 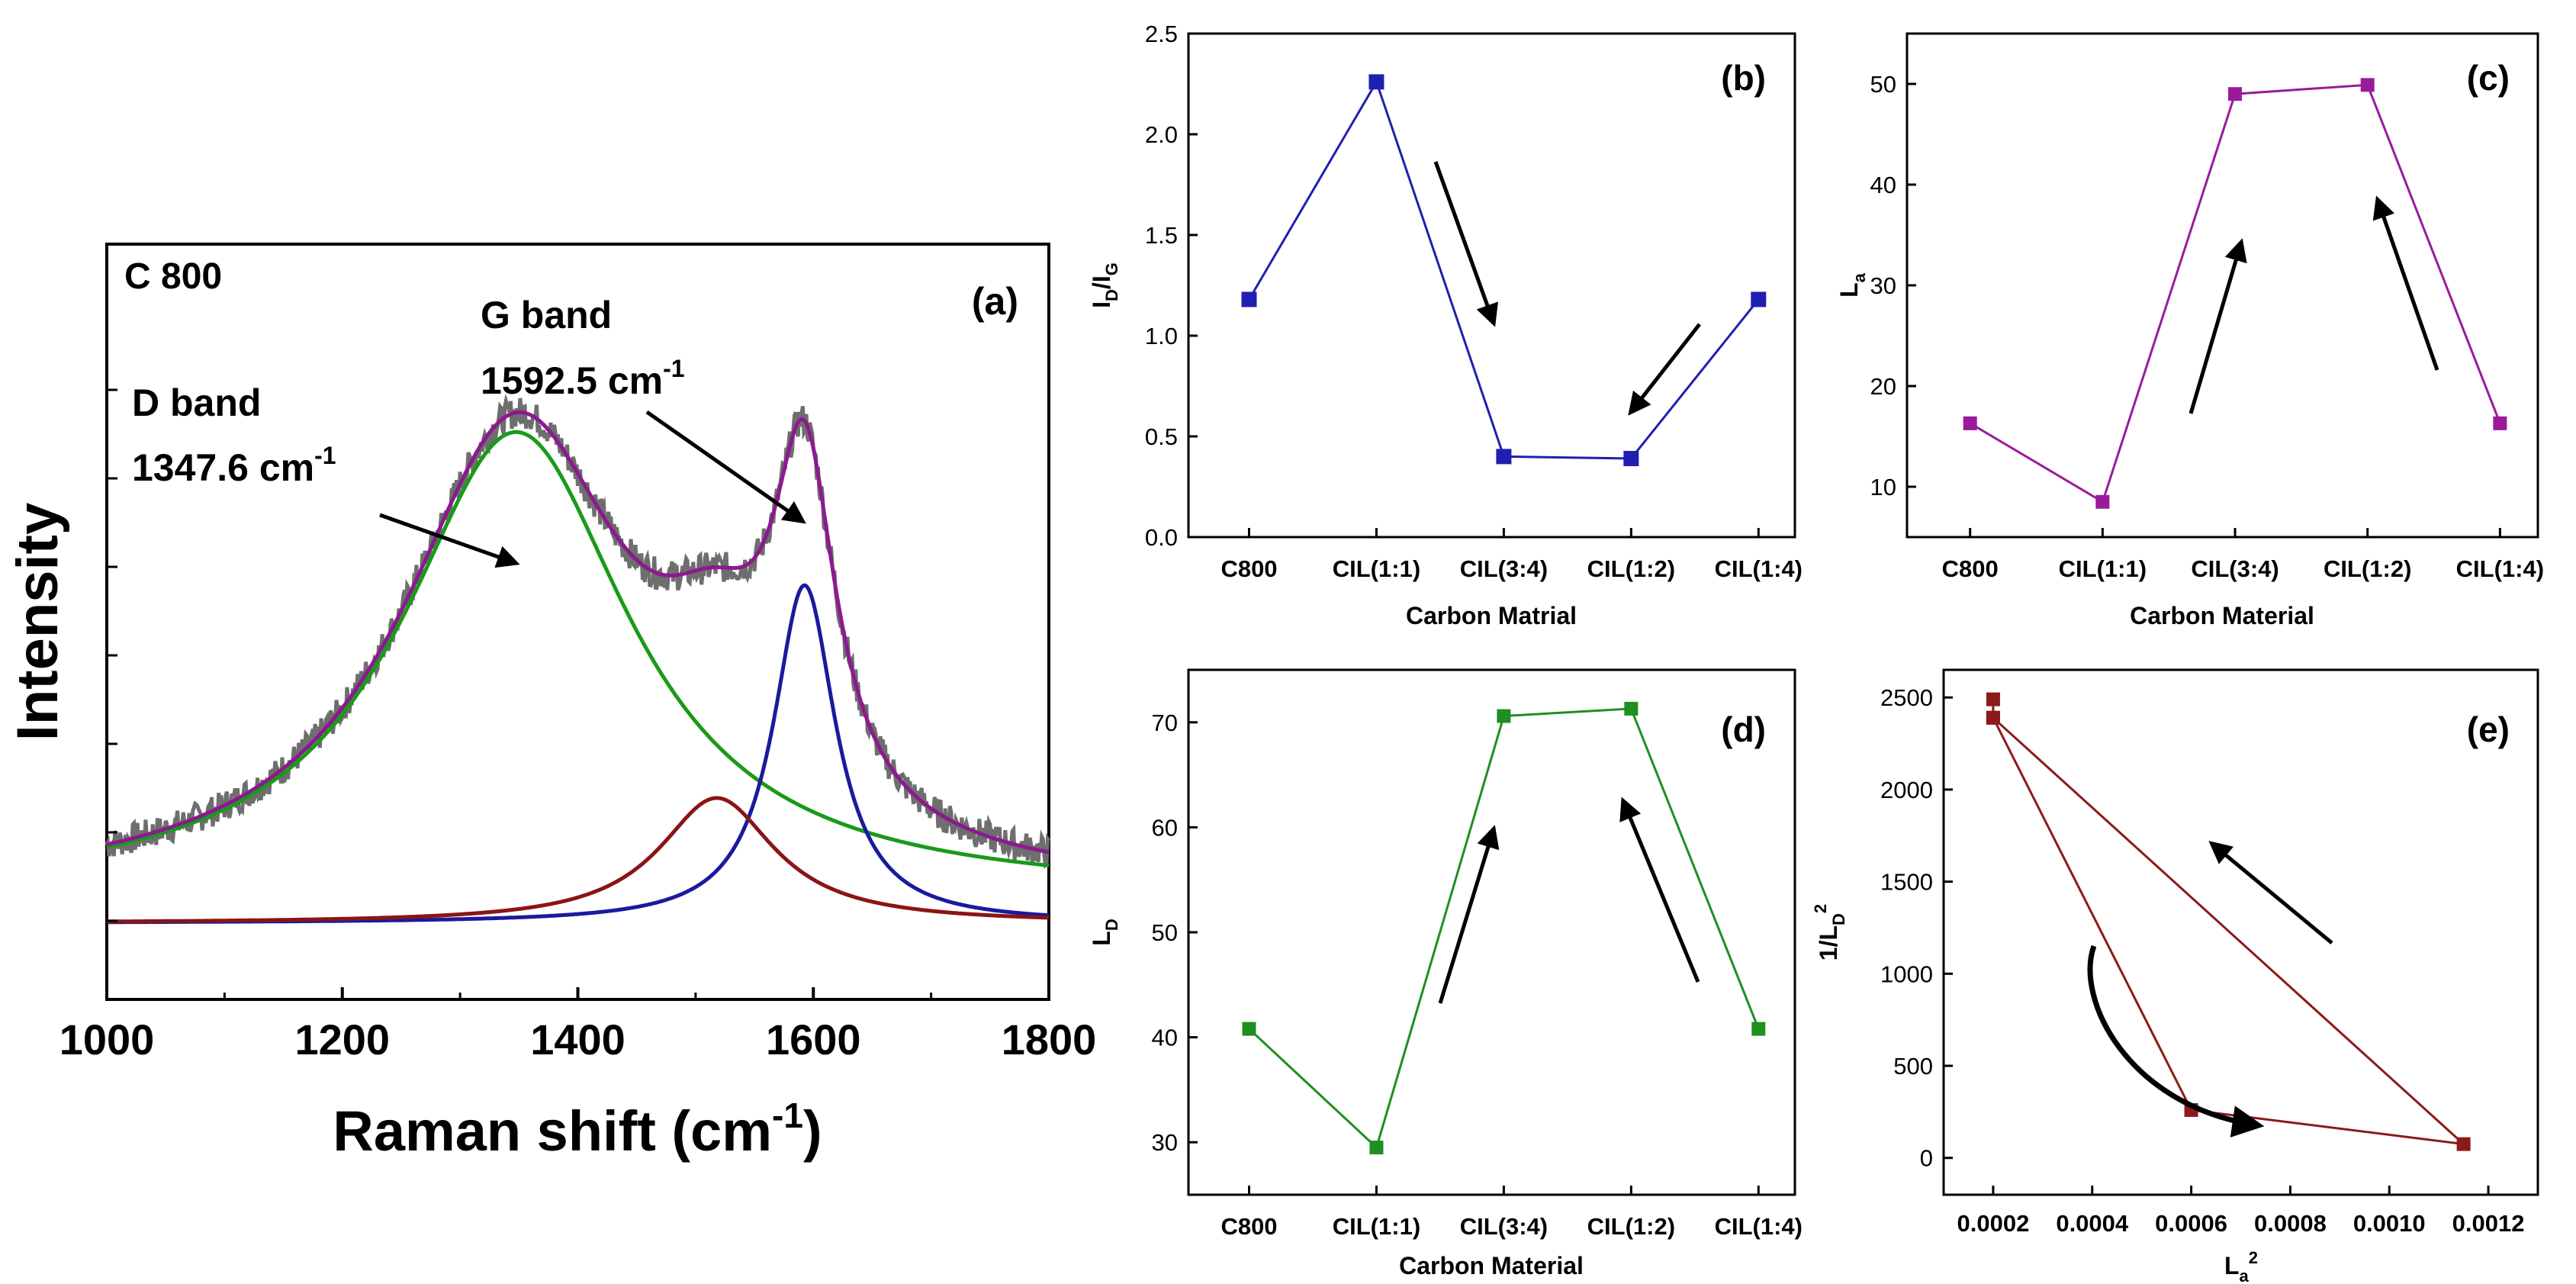 I want to click on x-tick-label: 0.0010, so click(x=2389, y=1224).